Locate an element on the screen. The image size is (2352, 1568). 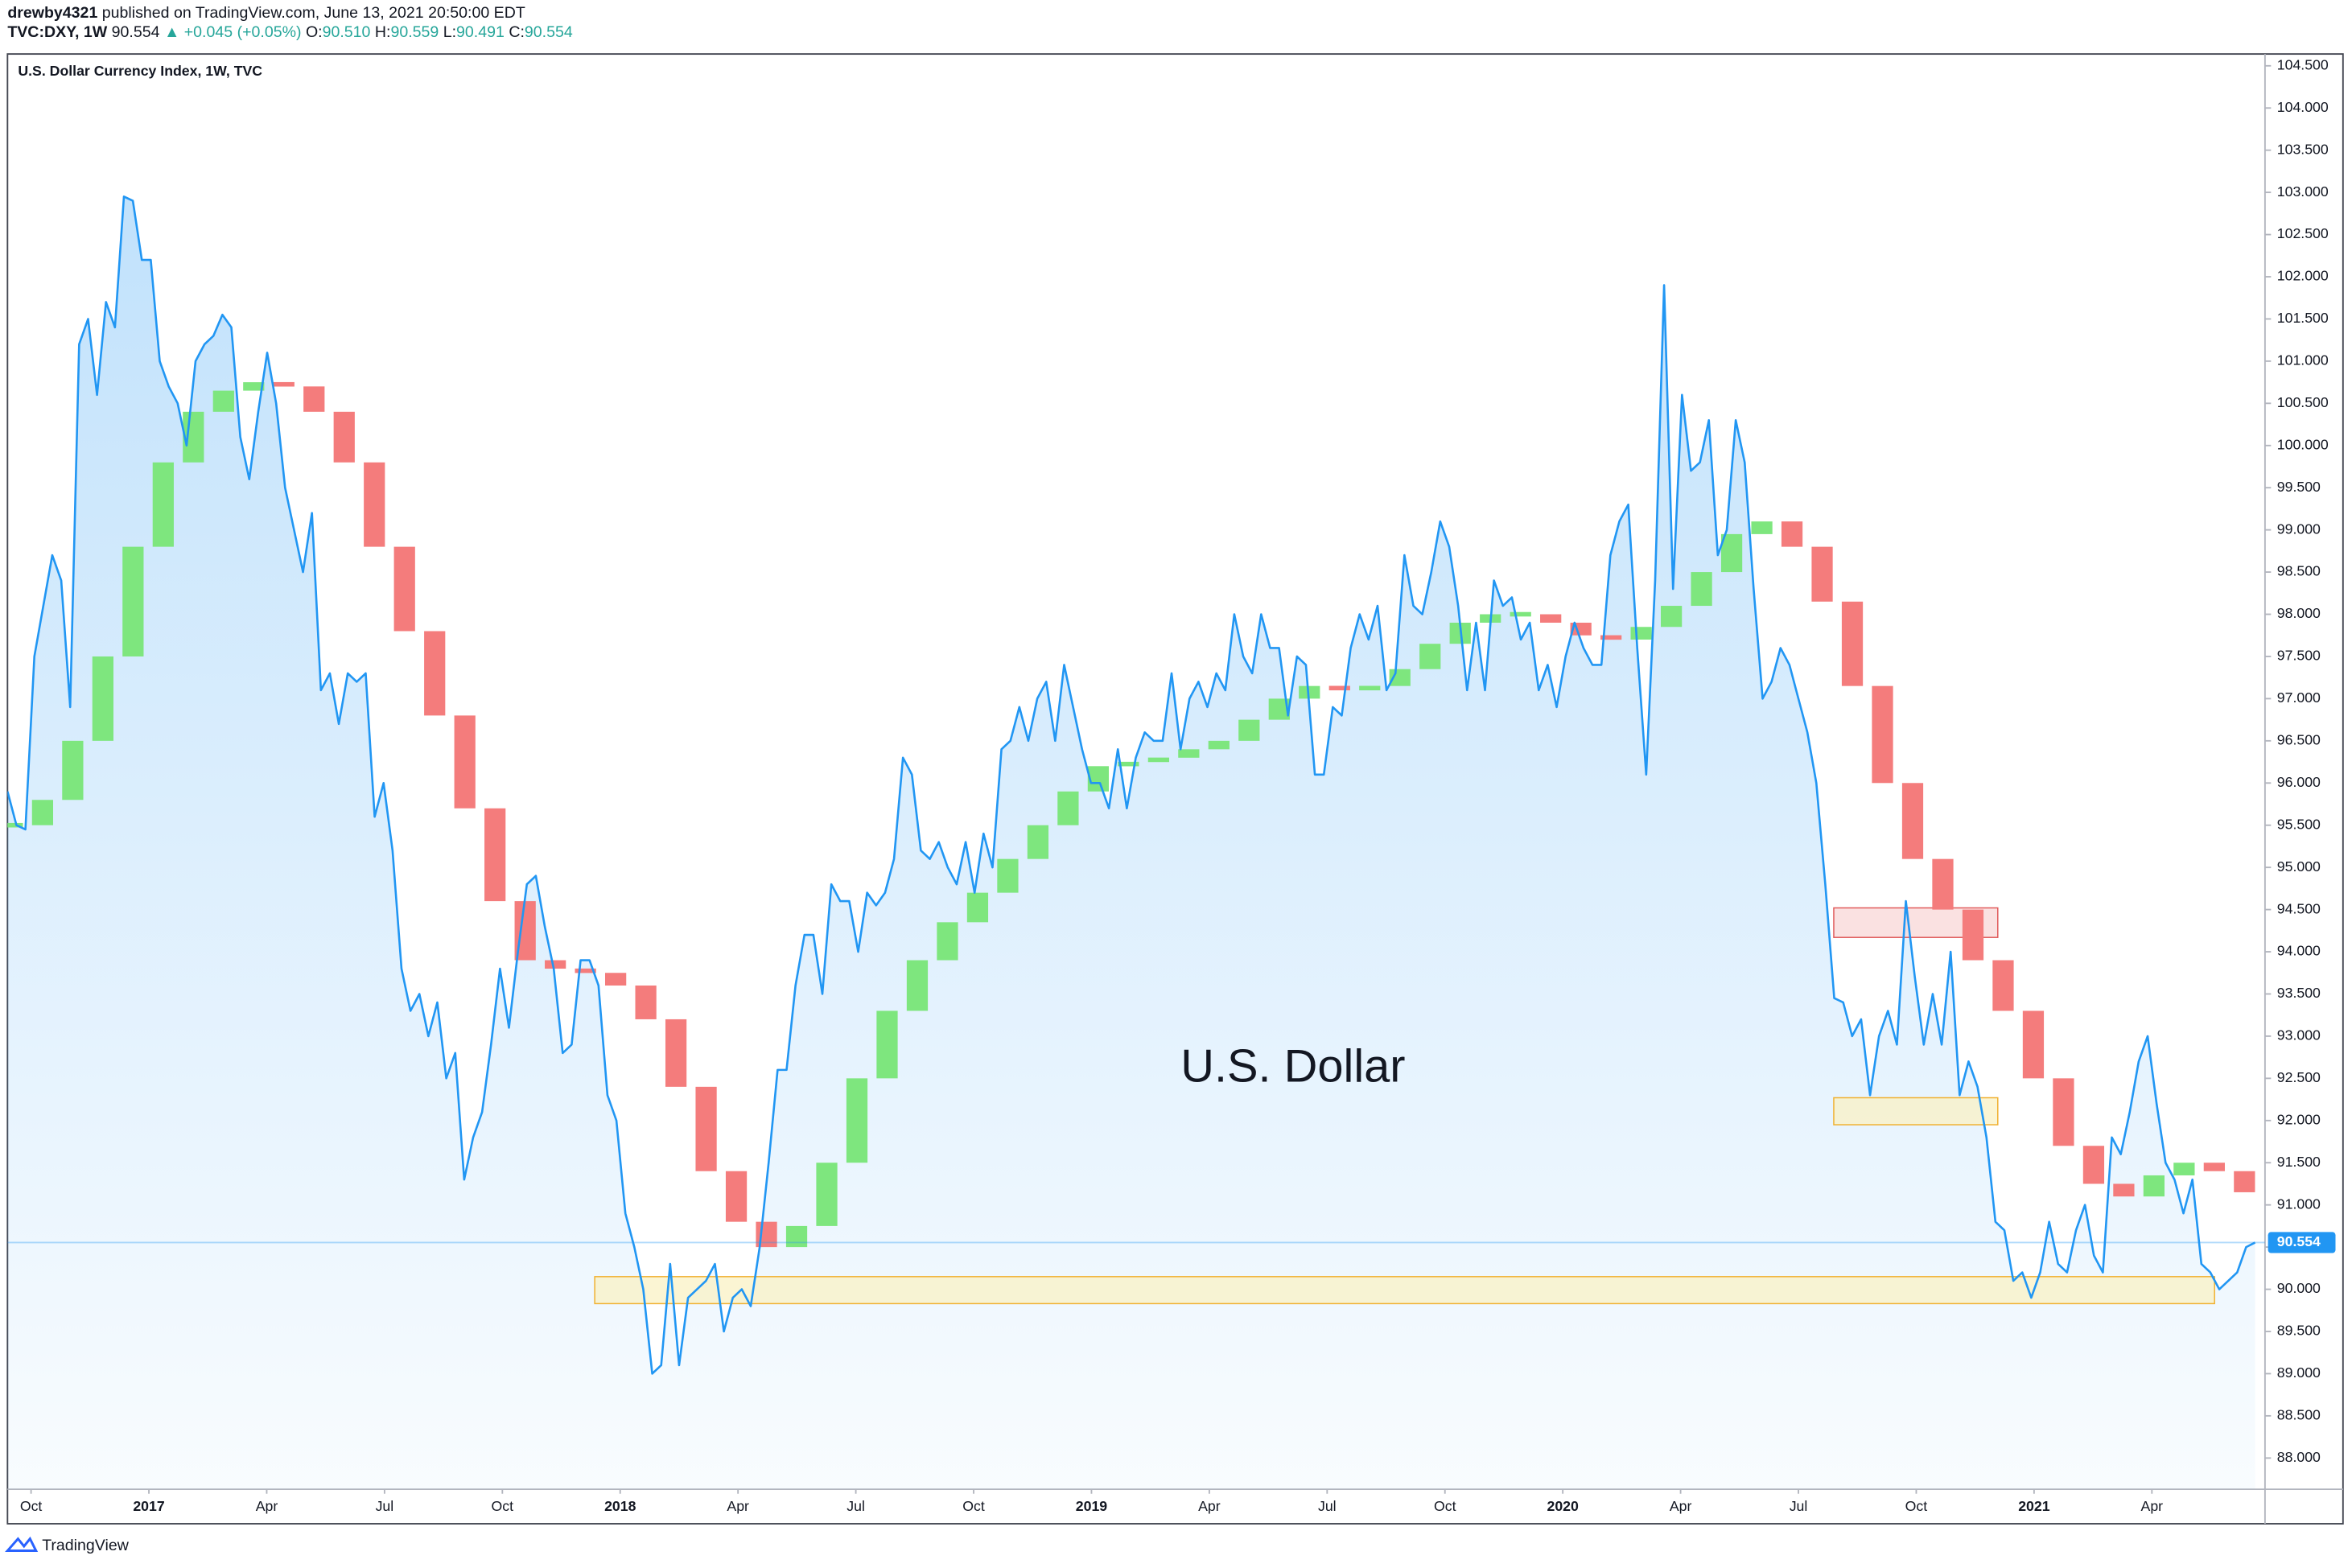
y-tick-label: 94.000 is located at coordinates (2299, 951).